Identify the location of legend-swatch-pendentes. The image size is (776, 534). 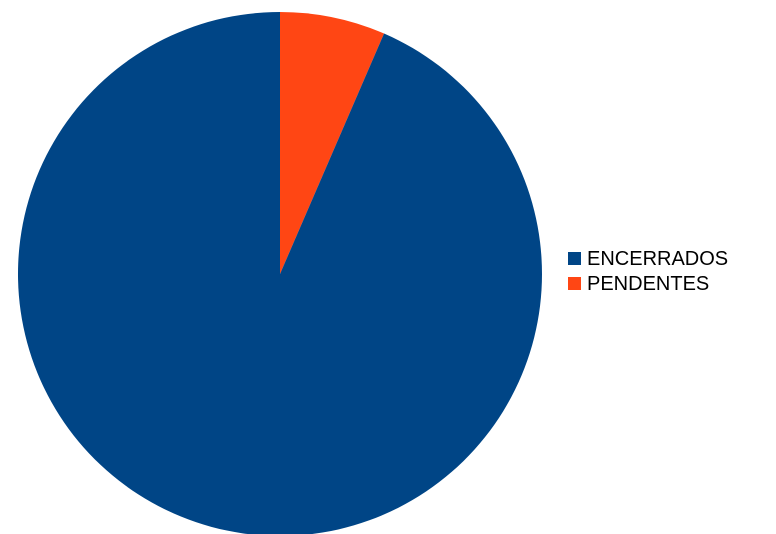
(574, 283).